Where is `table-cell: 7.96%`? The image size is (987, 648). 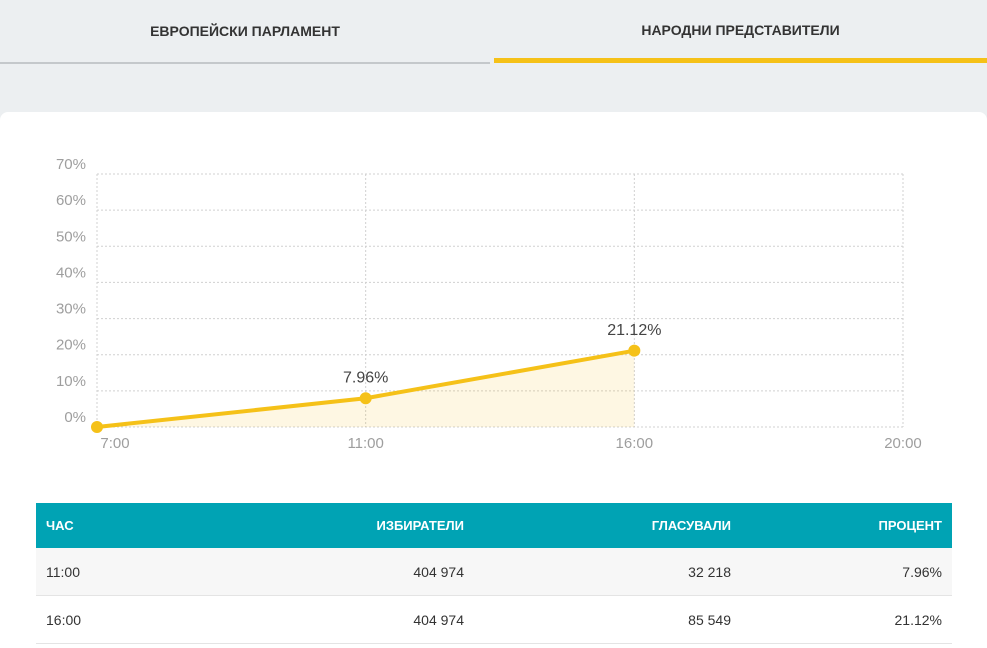
table-cell: 7.96% is located at coordinates (846, 572).